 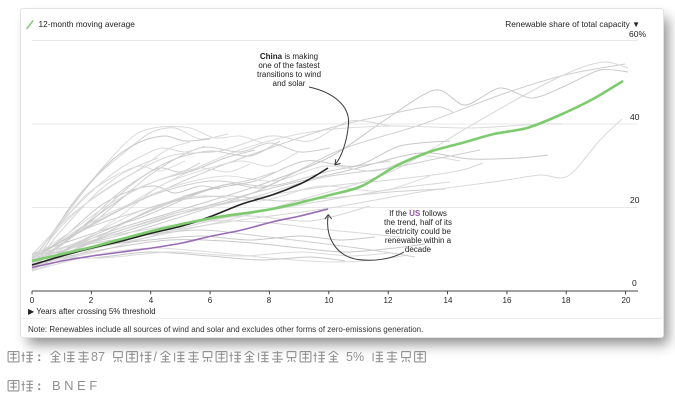 What do you see at coordinates (355, 357) in the screenshot?
I see `svg-text: 5%` at bounding box center [355, 357].